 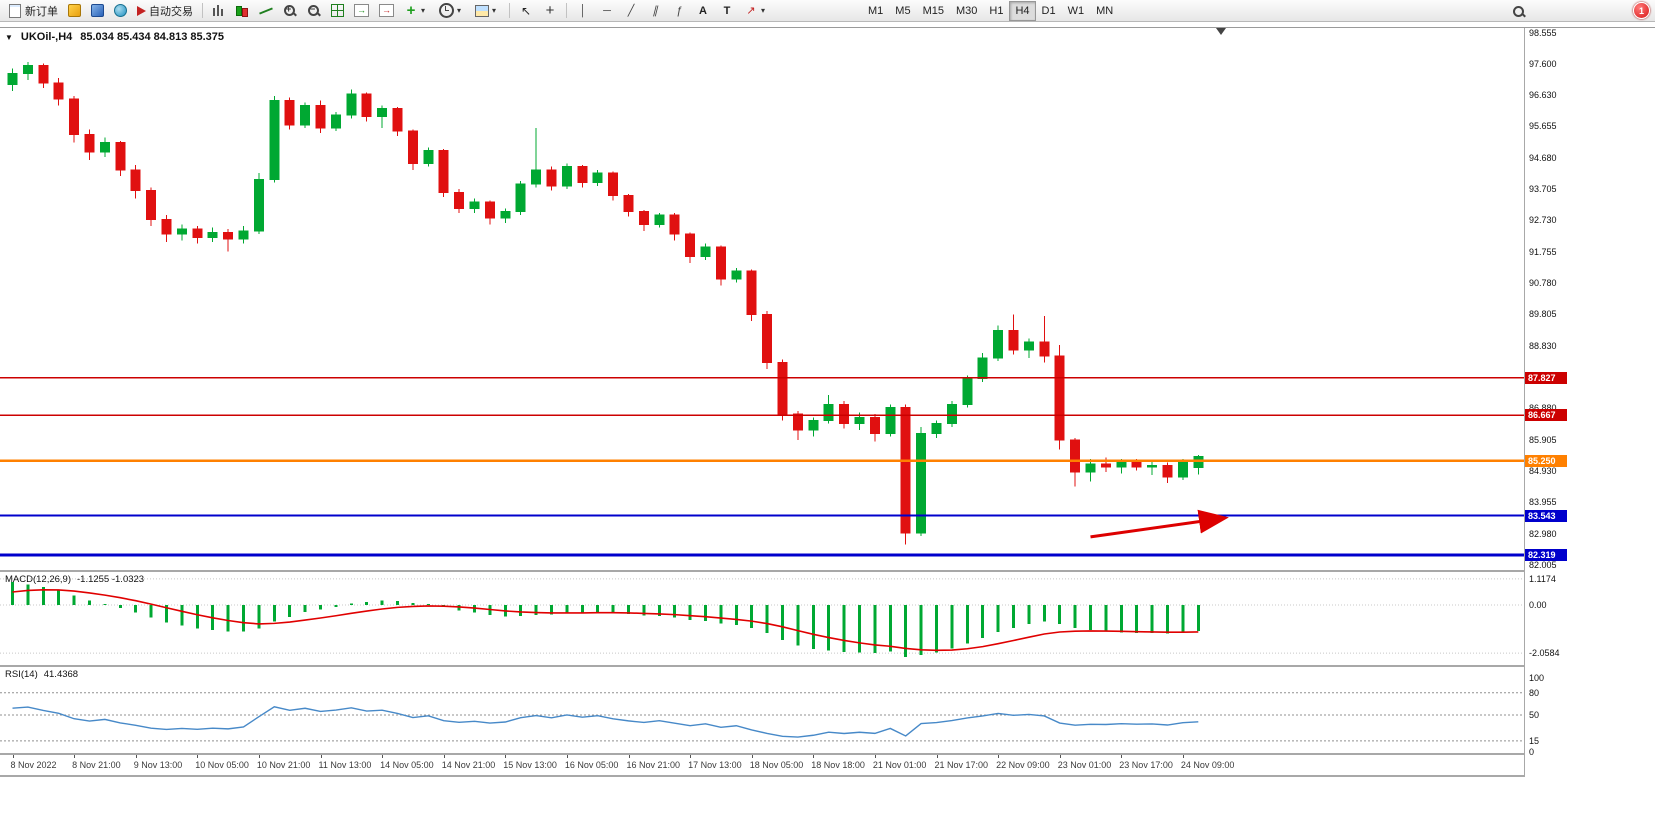 I want to click on timeframe-W1: W1, so click(x=1076, y=10).